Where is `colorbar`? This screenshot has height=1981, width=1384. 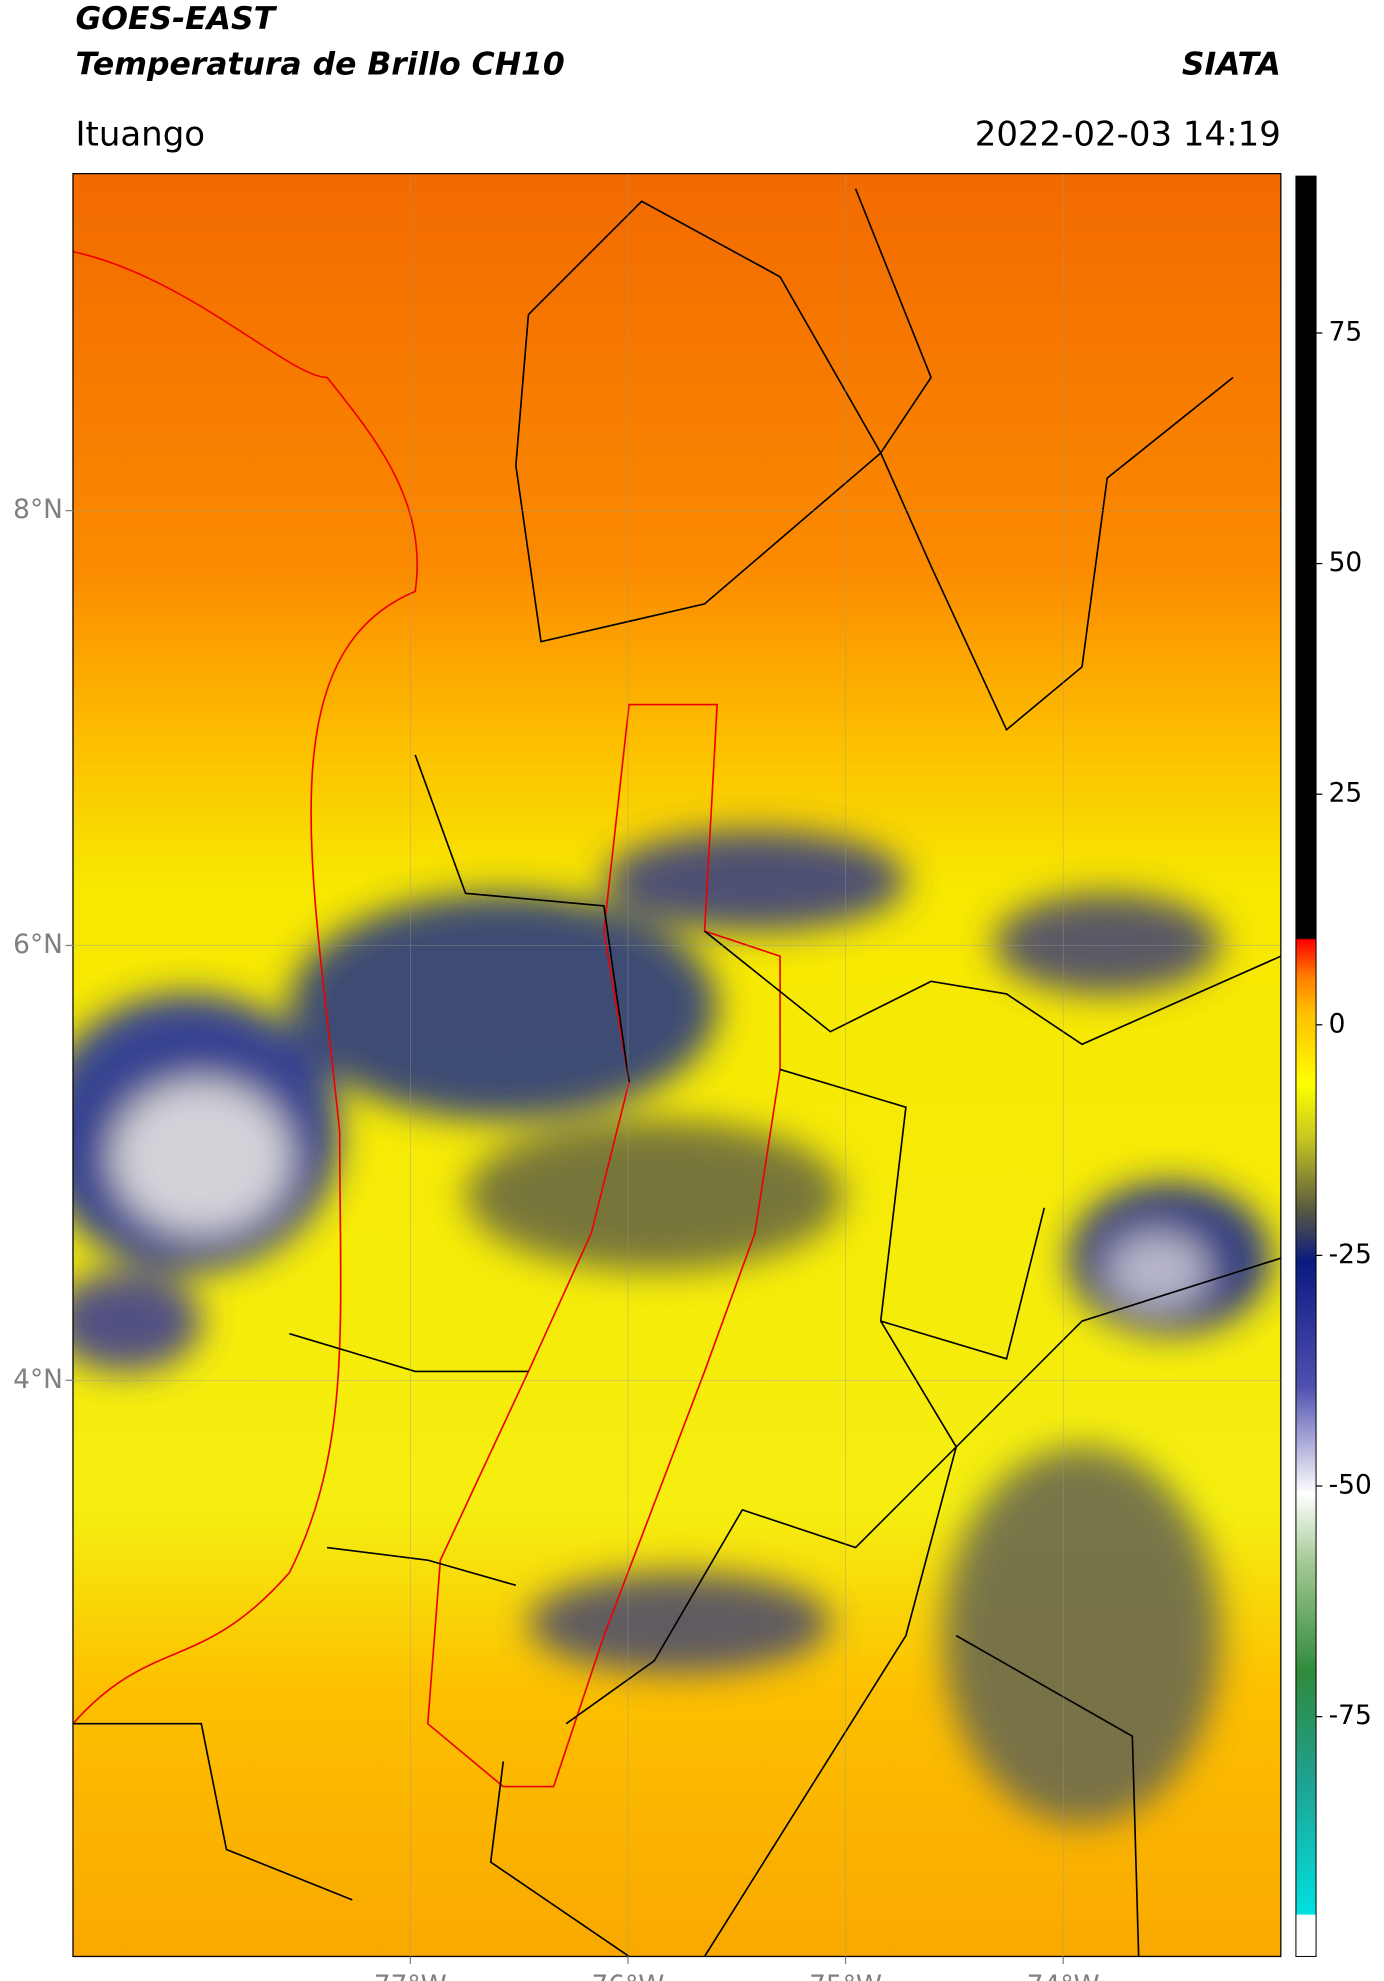 colorbar is located at coordinates (1306, 1066).